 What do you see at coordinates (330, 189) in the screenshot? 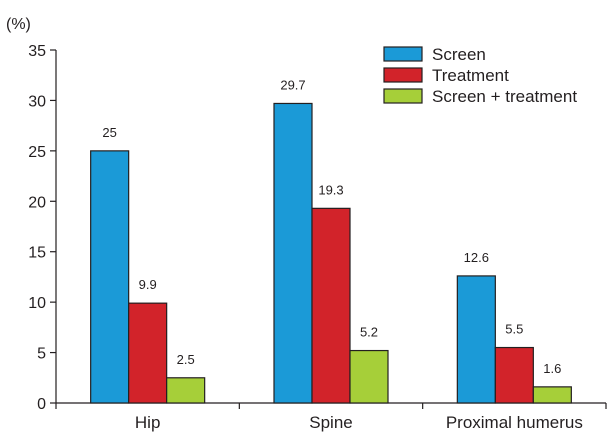
I see `bar-value-label: 19.3` at bounding box center [330, 189].